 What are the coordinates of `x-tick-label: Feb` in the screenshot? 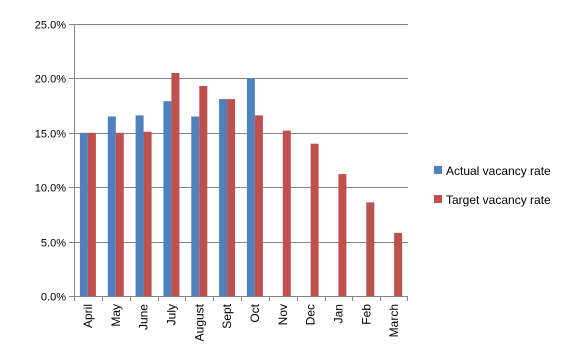 It's located at (366, 314).